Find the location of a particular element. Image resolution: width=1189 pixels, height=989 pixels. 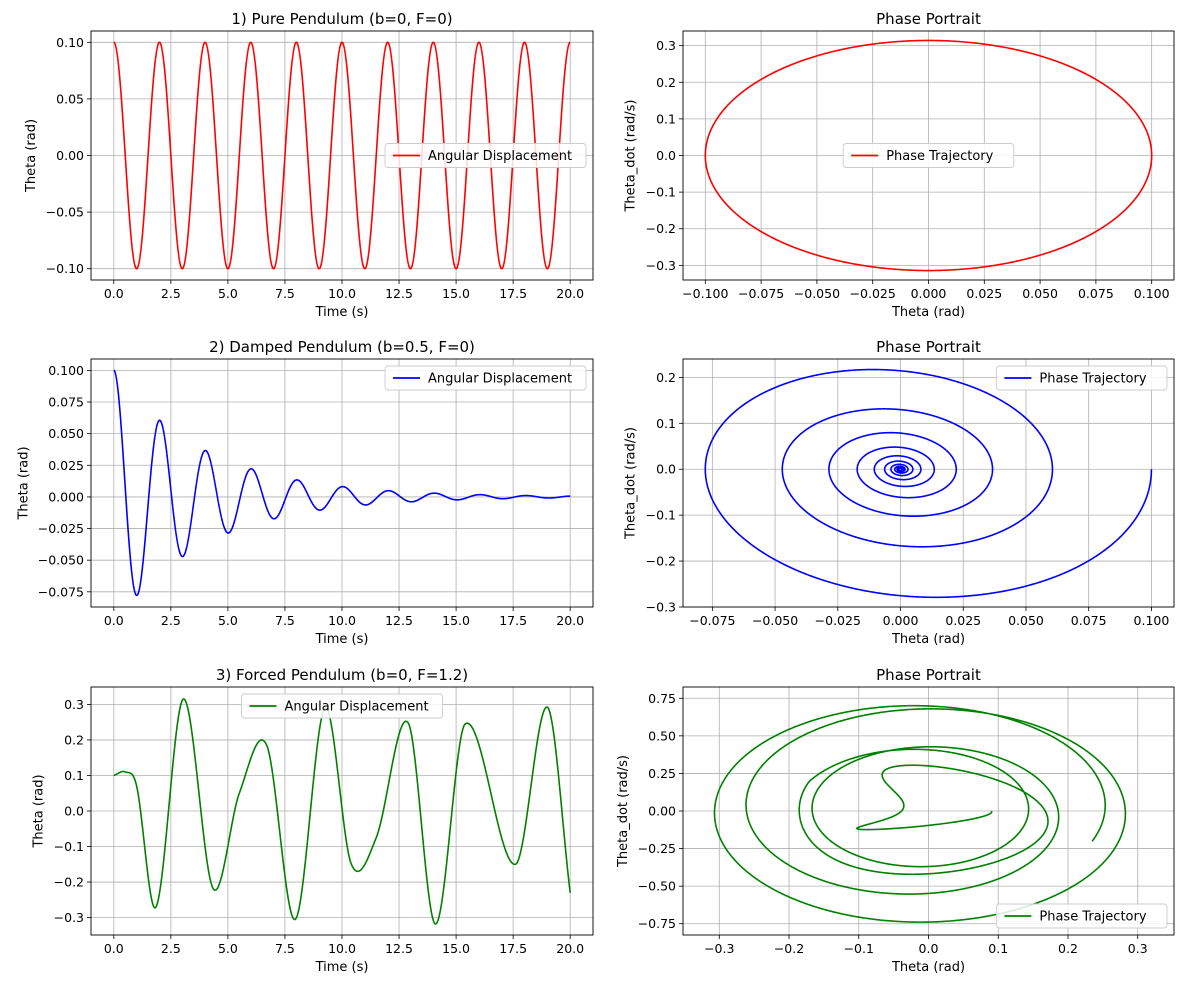

x-tick-label: −0.025 is located at coordinates (873, 293).